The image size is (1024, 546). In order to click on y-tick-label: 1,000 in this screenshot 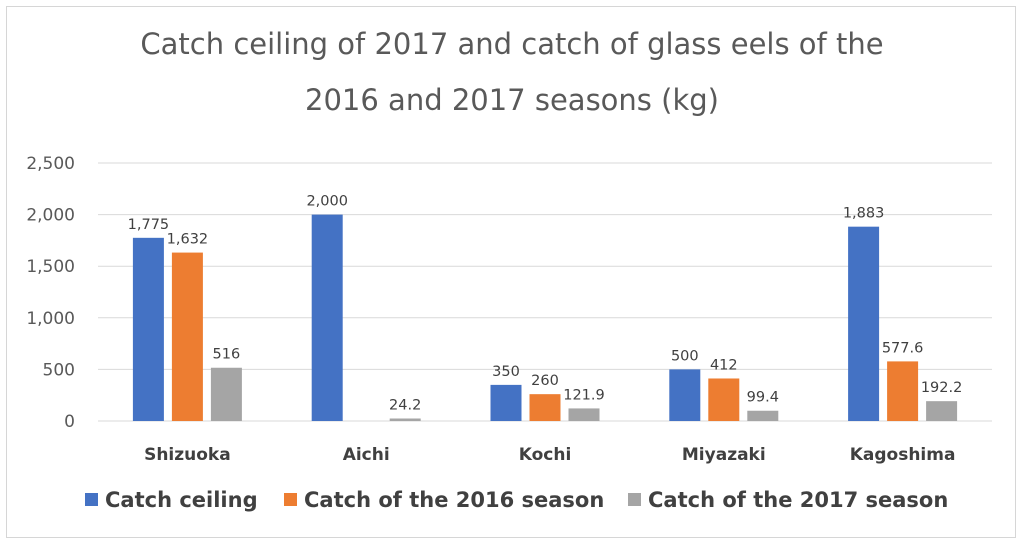, I will do `click(50, 319)`.